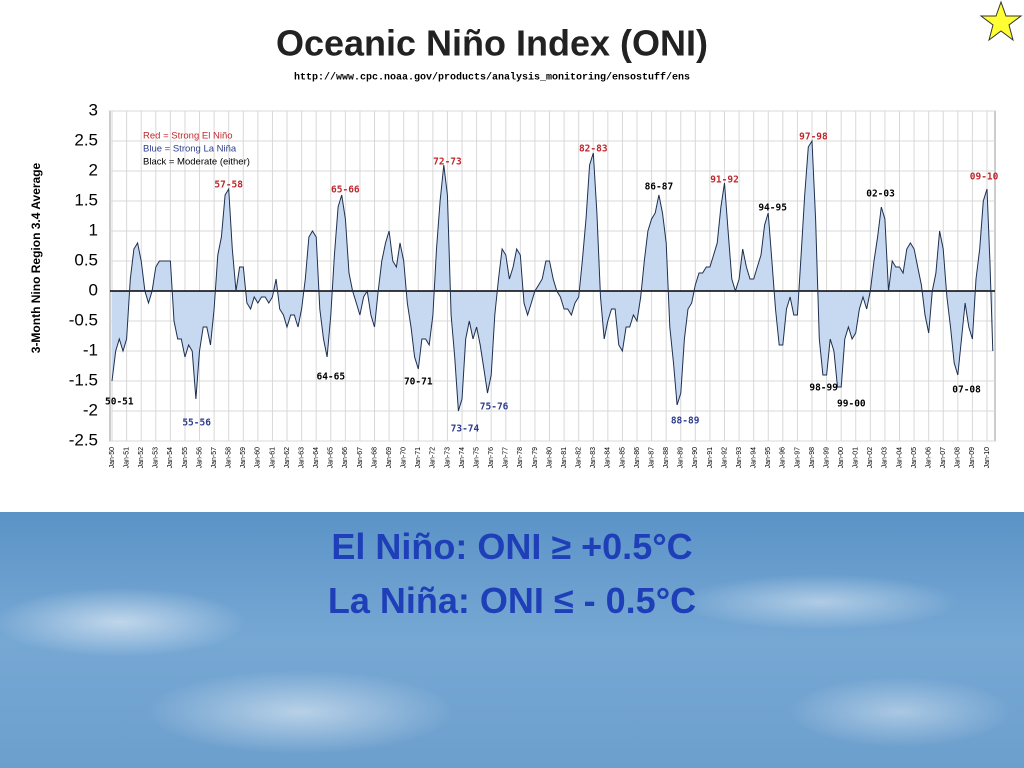  I want to click on x-tick-label: Jan-67, so click(360, 458).